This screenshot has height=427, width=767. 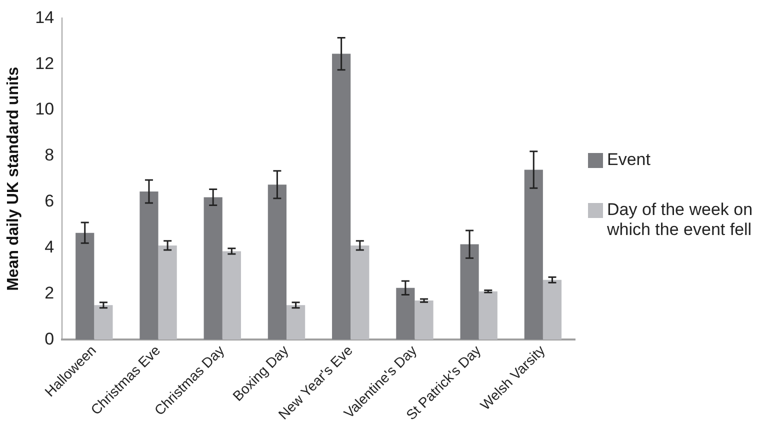 I want to click on y-tick-label: 12, so click(x=44, y=63).